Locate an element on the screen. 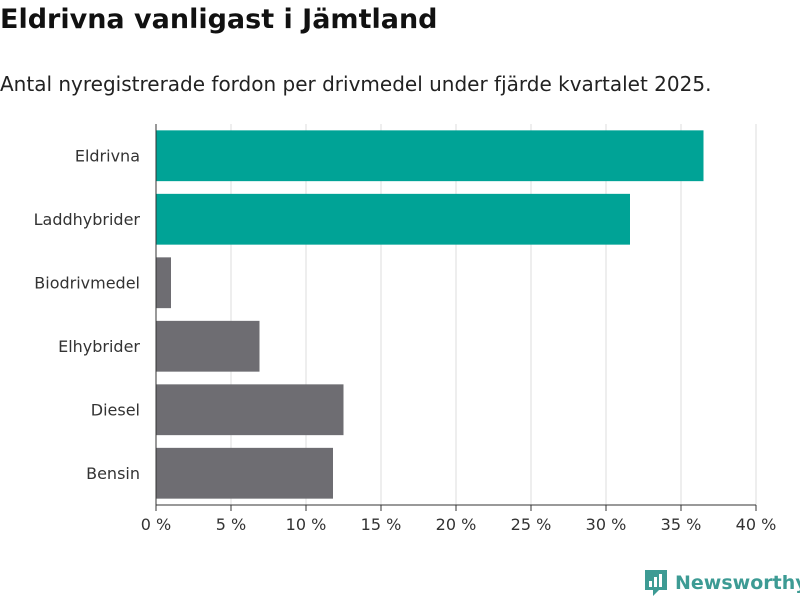 Image resolution: width=800 pixels, height=600 pixels. brand-logo: Newsworthy is located at coordinates (721, 583).